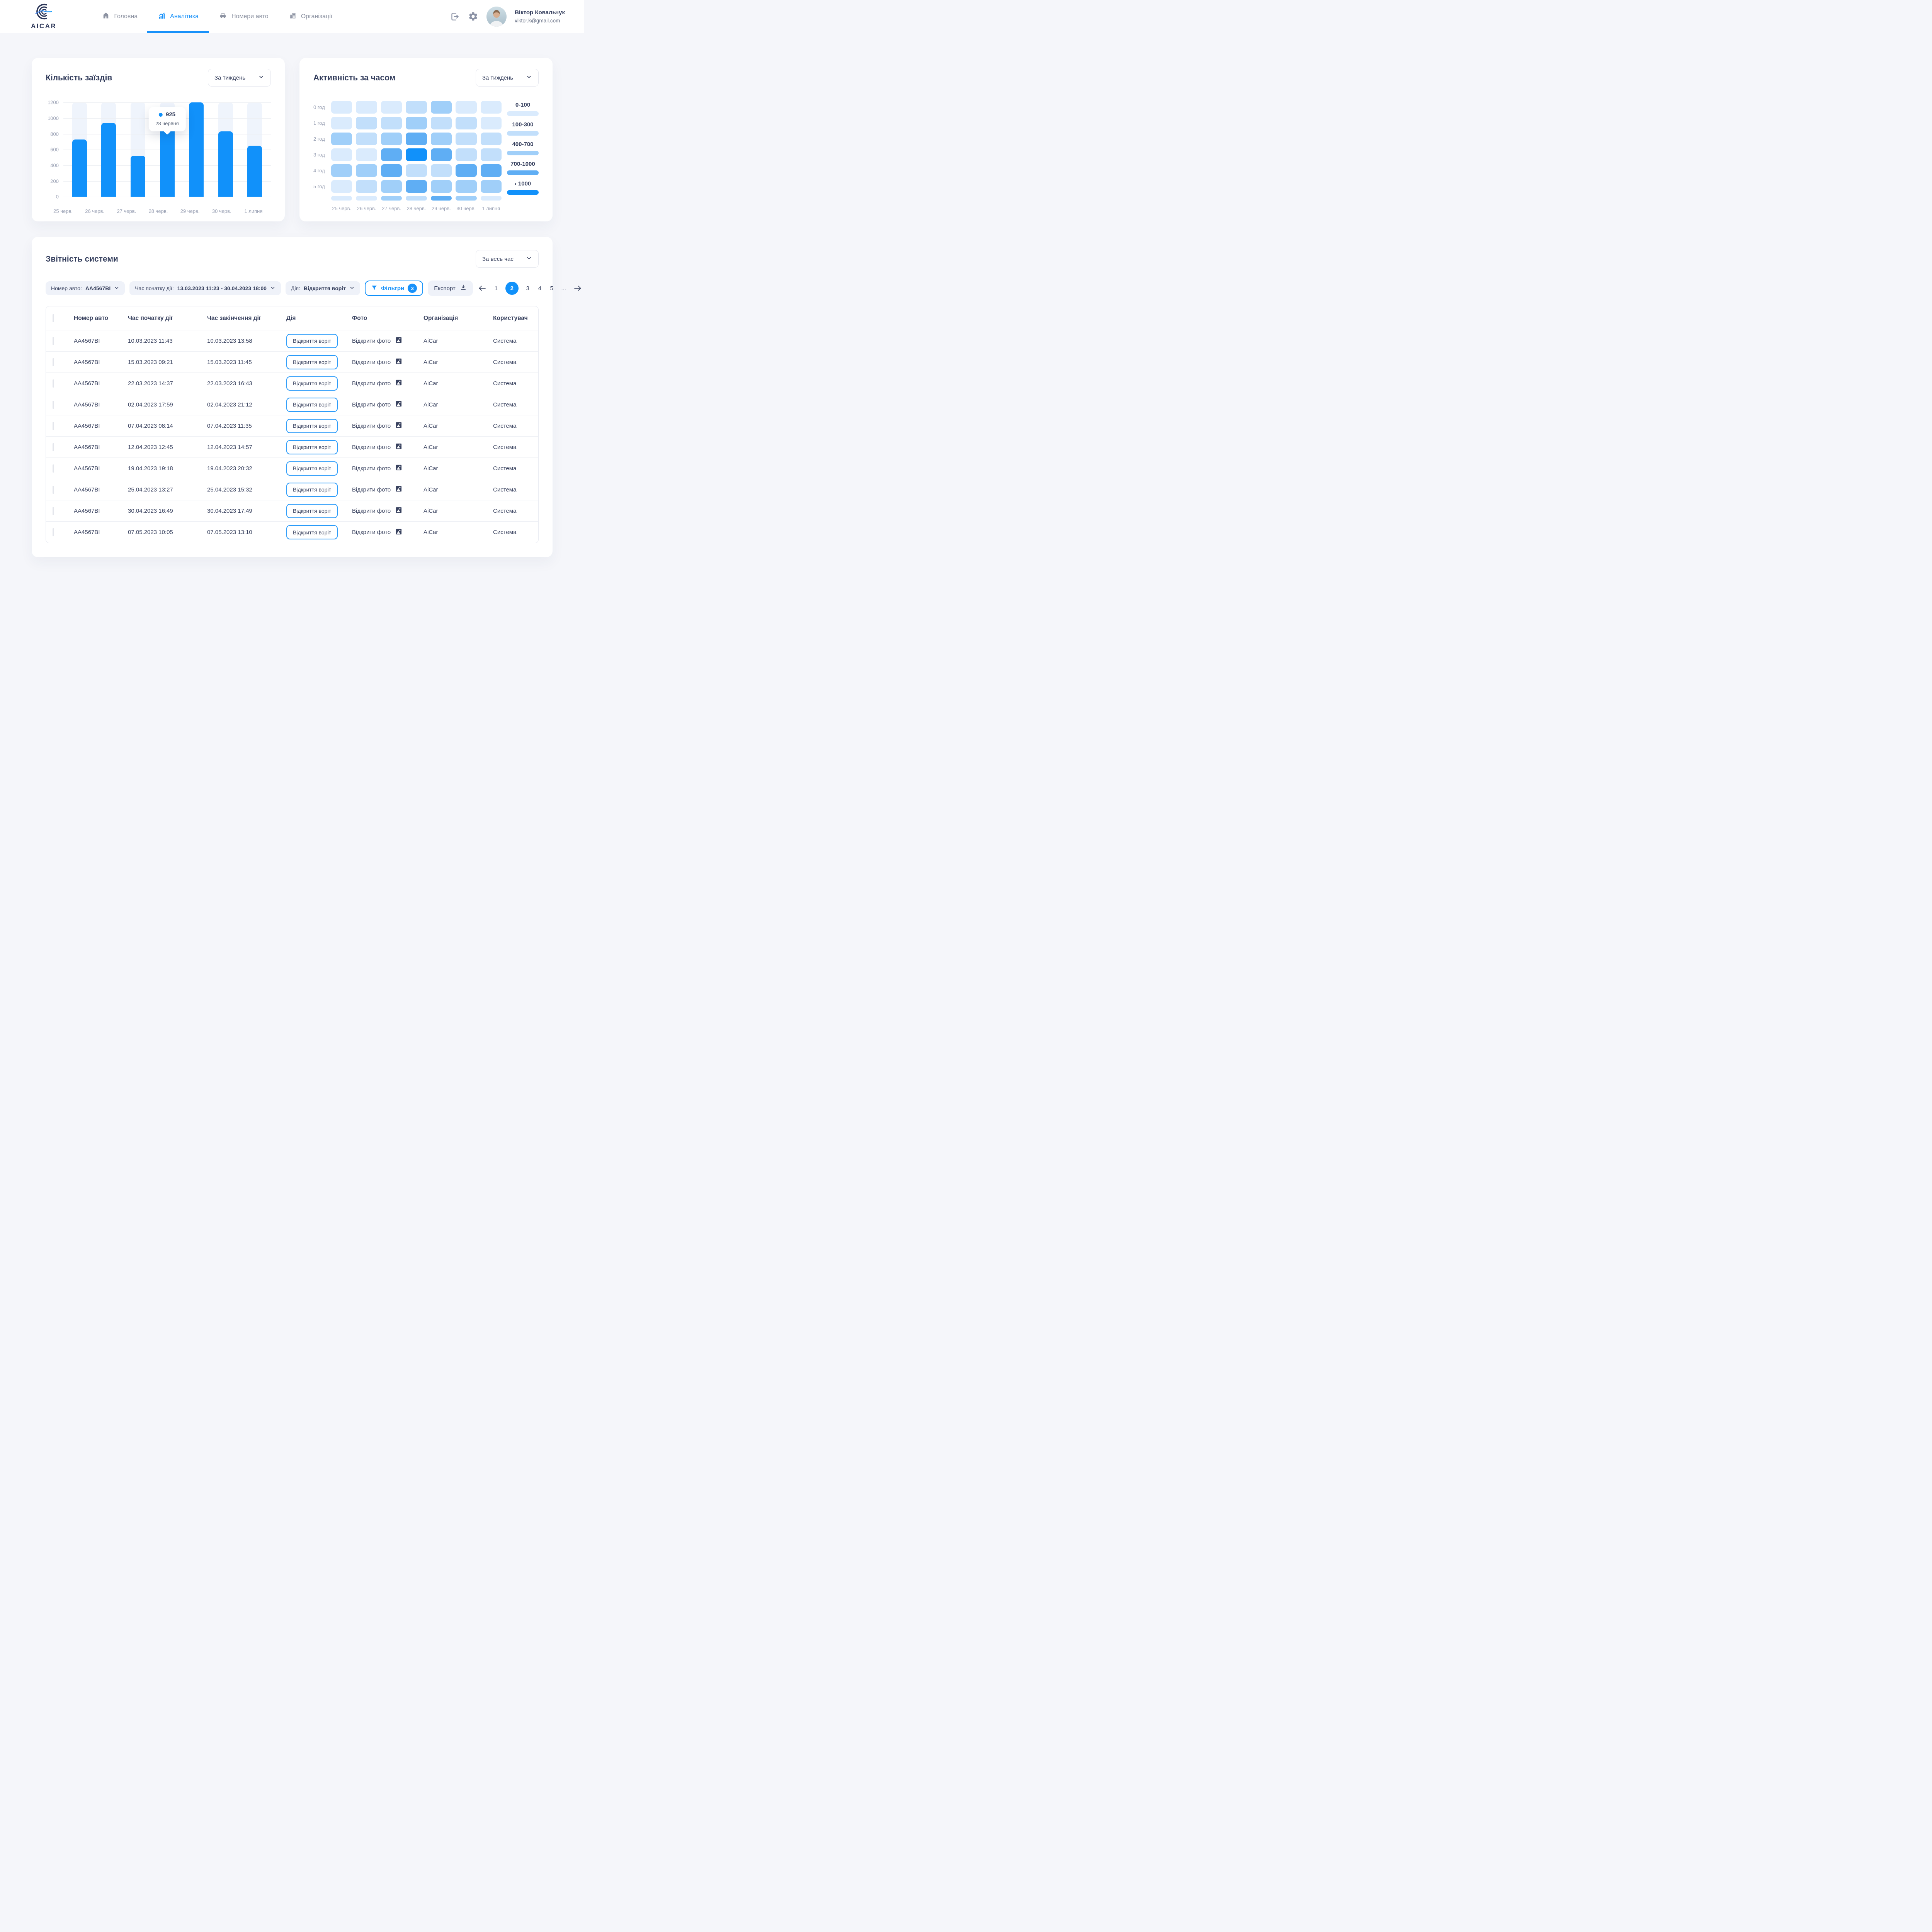  I want to click on page-number-5: 5, so click(551, 289).